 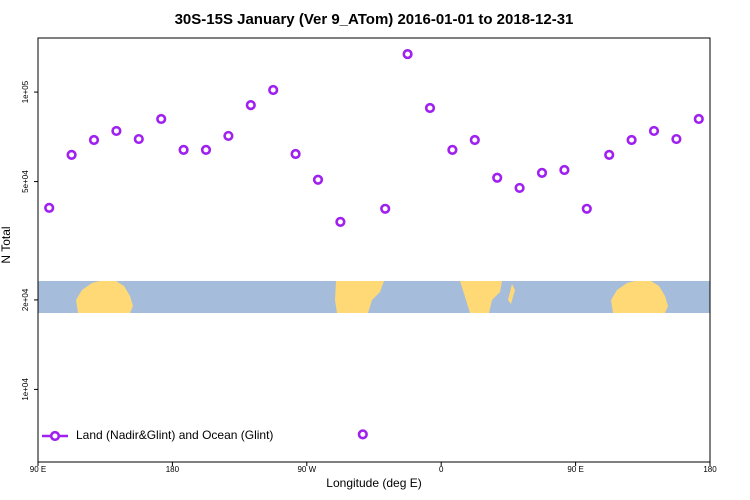 I want to click on y-tick-label: 1e+05, so click(x=25, y=91).